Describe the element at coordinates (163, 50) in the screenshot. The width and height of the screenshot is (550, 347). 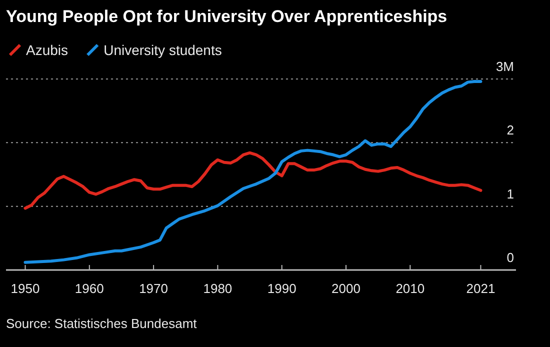
I see `legend-label: University students` at that location.